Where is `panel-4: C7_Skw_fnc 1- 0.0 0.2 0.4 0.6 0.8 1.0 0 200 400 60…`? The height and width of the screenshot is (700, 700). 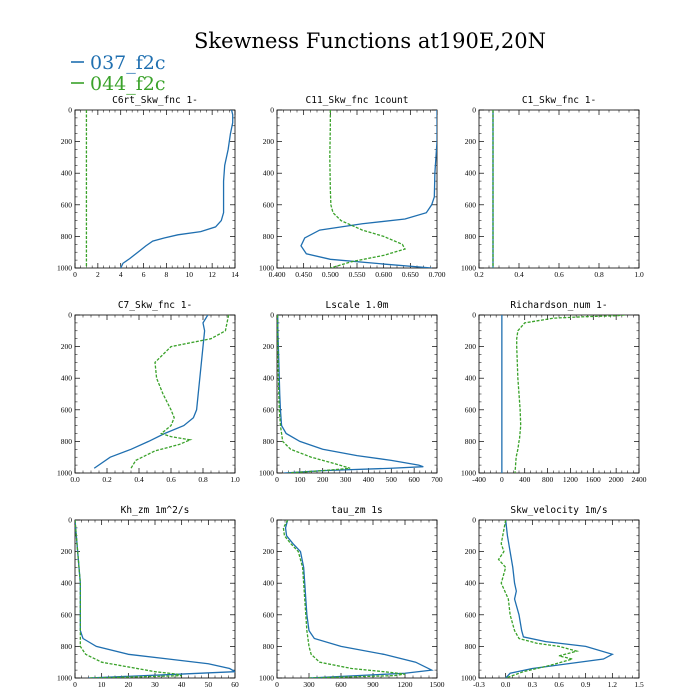
panel-4: C7_Skw_fnc 1- 0.0 0.2 0.4 0.6 0.8 1.0 0 200 400 60… is located at coordinates (148, 392).